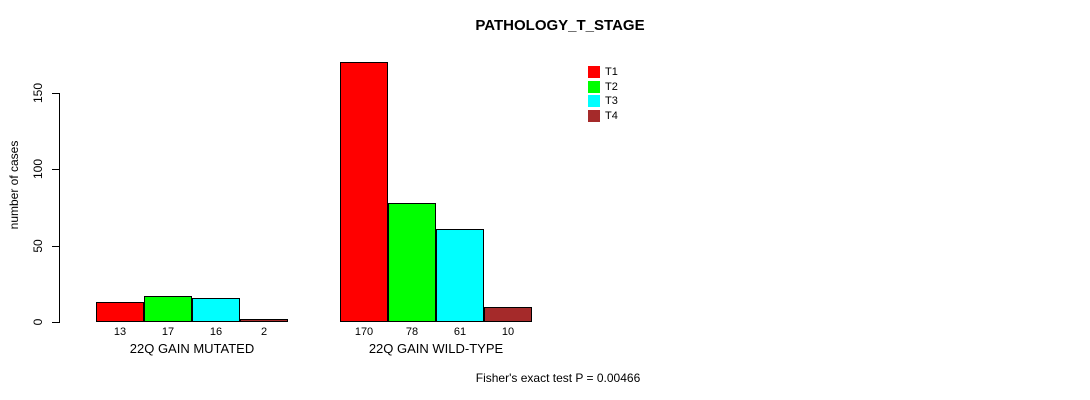  What do you see at coordinates (436, 348) in the screenshot?
I see `category-label: 22Q GAIN WILD-TYPE` at bounding box center [436, 348].